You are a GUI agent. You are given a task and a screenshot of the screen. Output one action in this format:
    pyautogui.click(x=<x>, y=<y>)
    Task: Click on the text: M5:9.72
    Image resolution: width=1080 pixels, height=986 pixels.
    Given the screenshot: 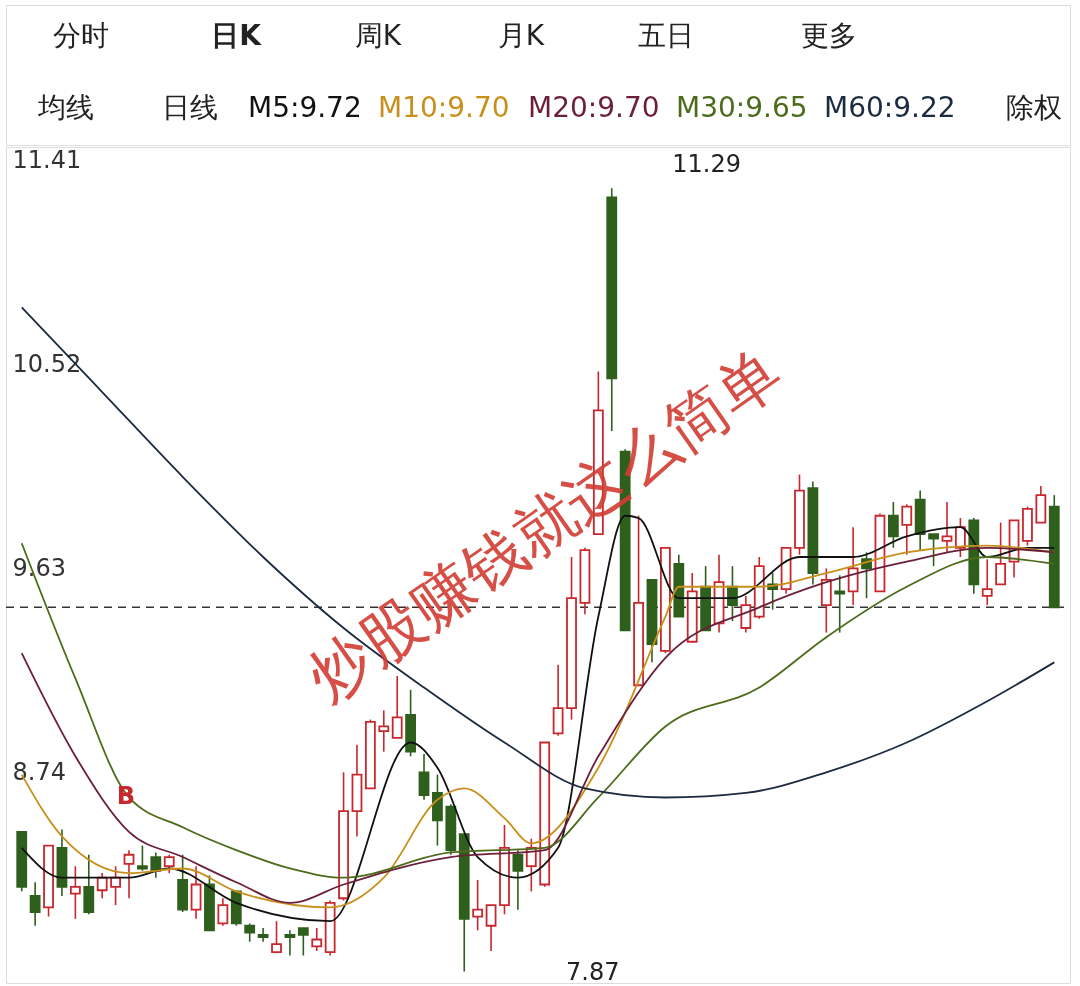 What is the action you would take?
    pyautogui.click(x=305, y=107)
    